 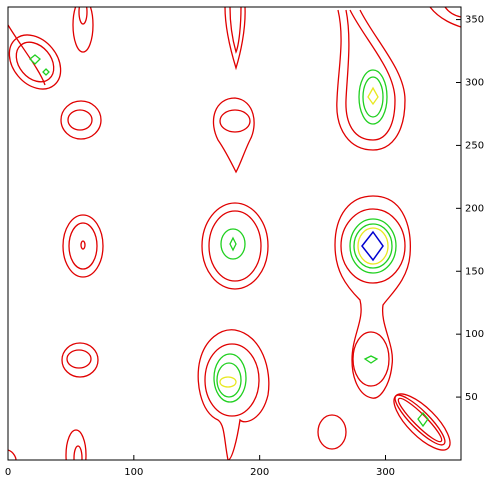 I want to click on x-tick-label: 200, so click(x=259, y=472).